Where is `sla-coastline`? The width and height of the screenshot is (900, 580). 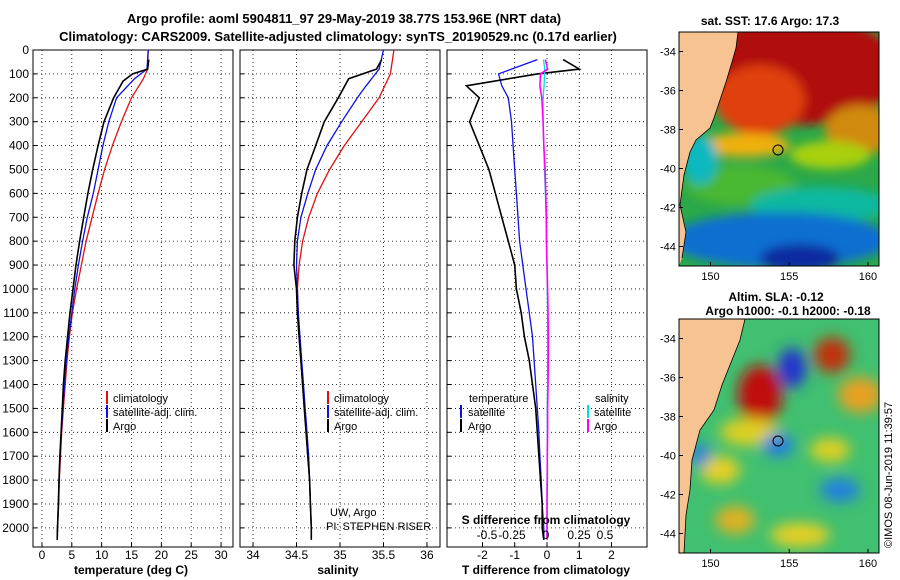 sla-coastline is located at coordinates (714, 436).